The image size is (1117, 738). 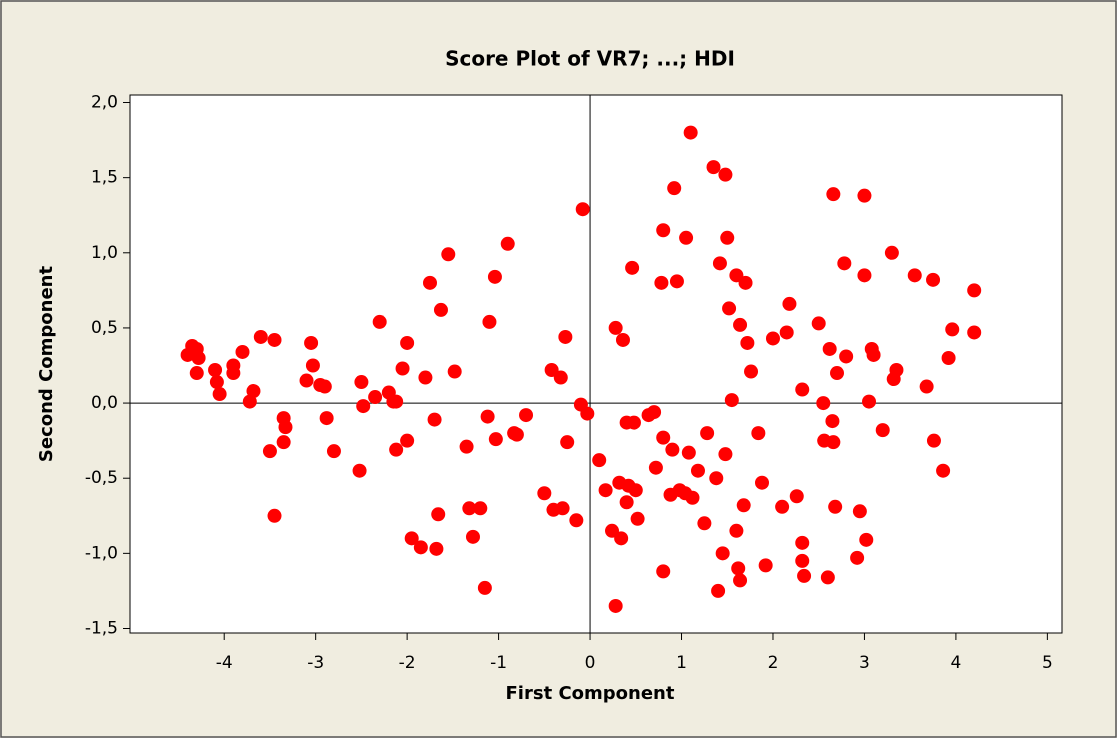 I want to click on x-tick-label: 1, so click(x=681, y=663).